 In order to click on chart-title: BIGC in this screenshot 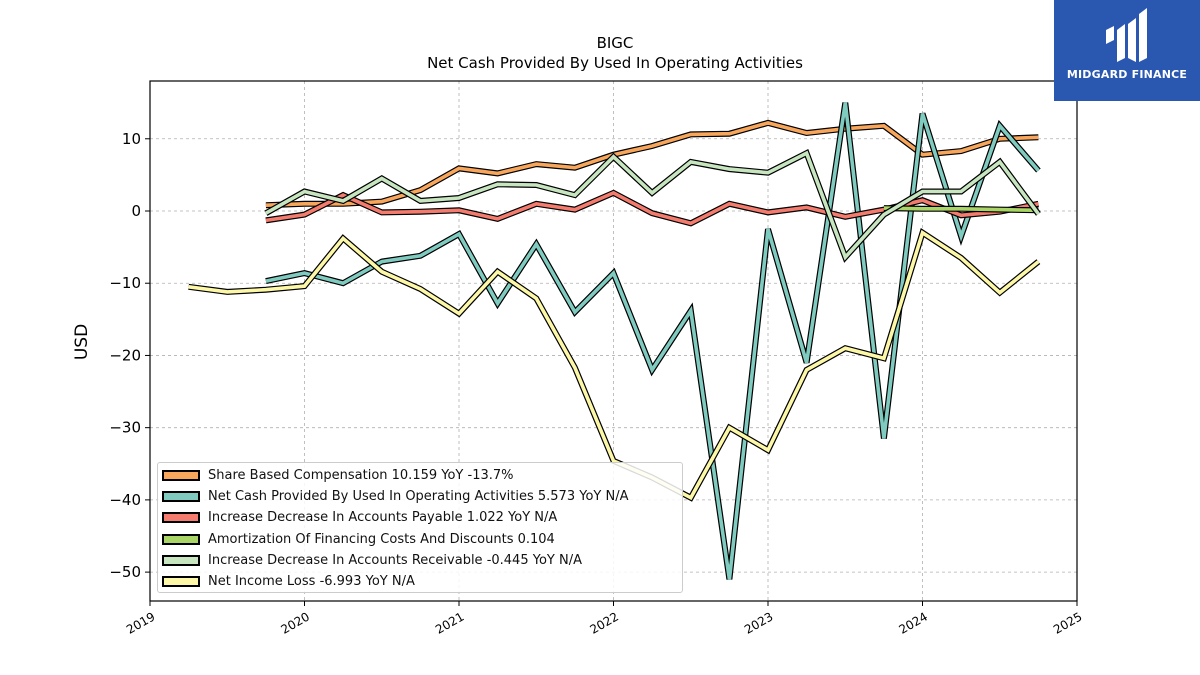, I will do `click(615, 43)`.